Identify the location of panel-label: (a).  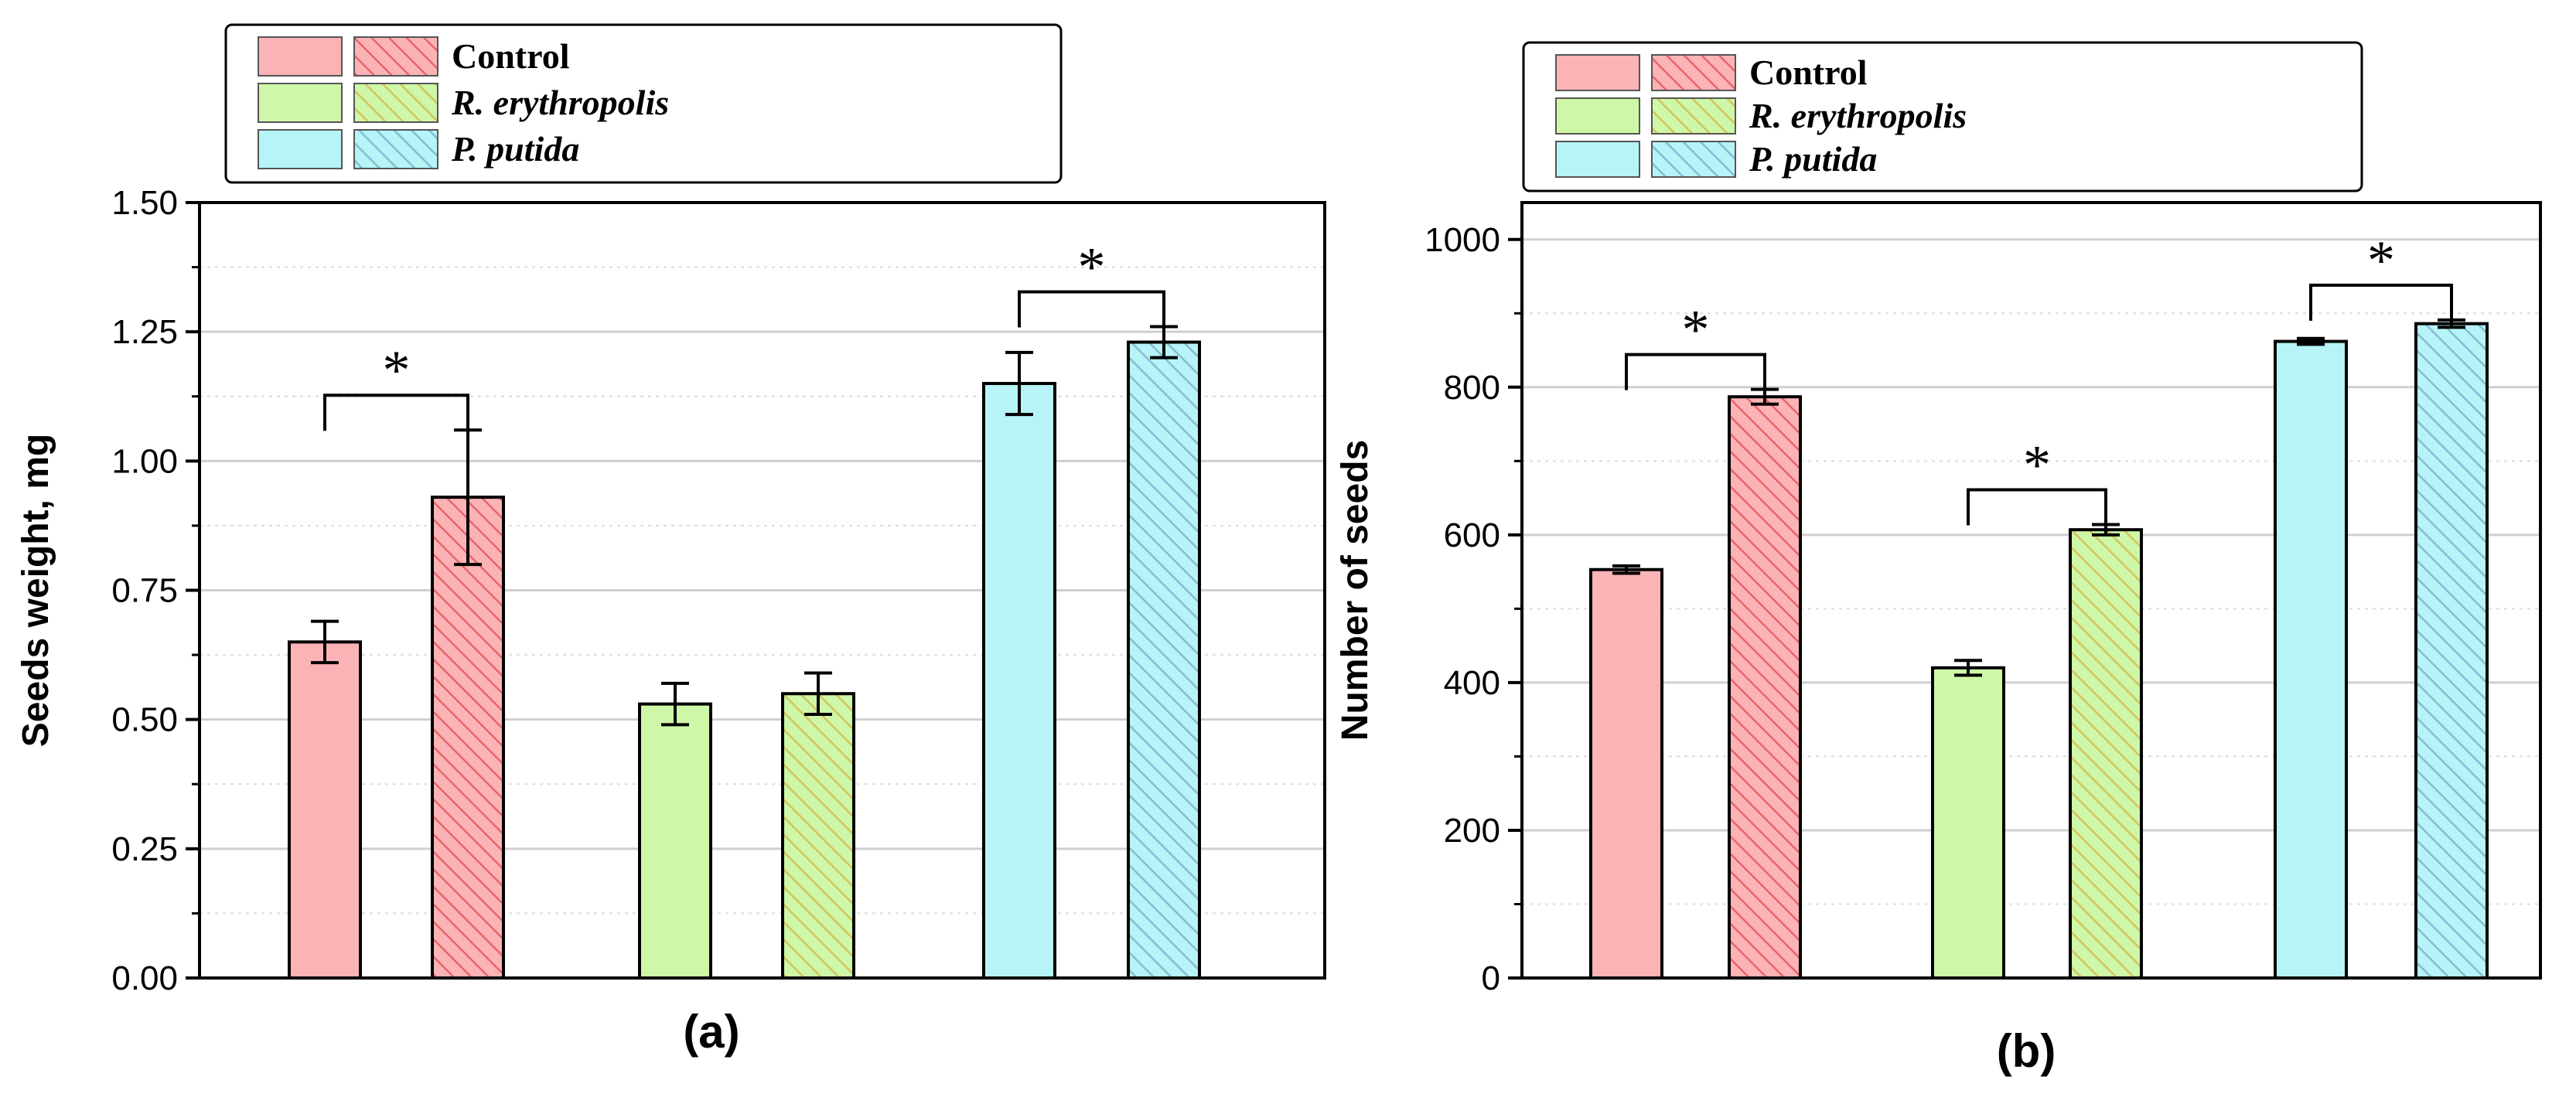
(711, 1032).